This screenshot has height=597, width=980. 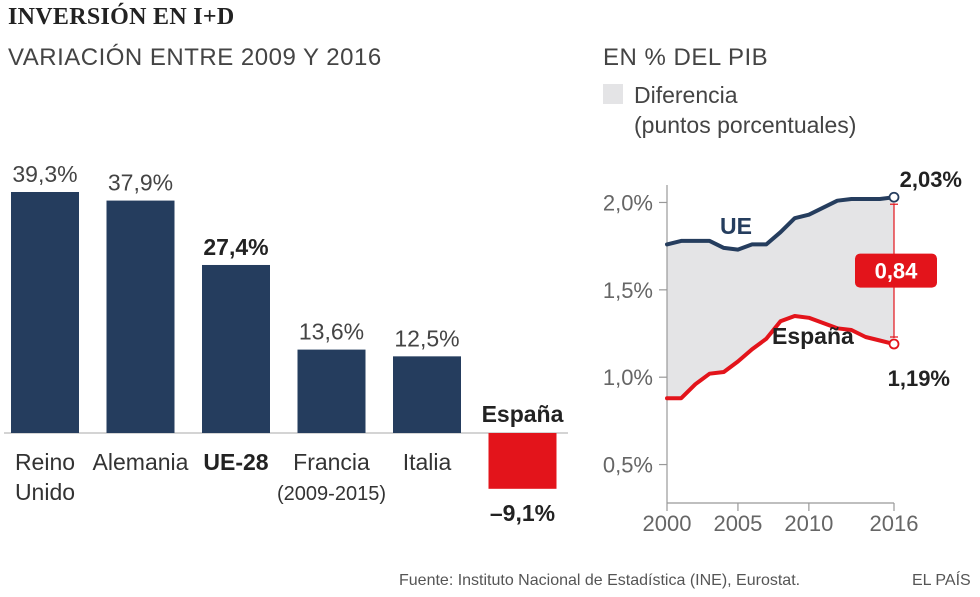 What do you see at coordinates (45, 492) in the screenshot?
I see `bar-category-label-0-line-1: Unido` at bounding box center [45, 492].